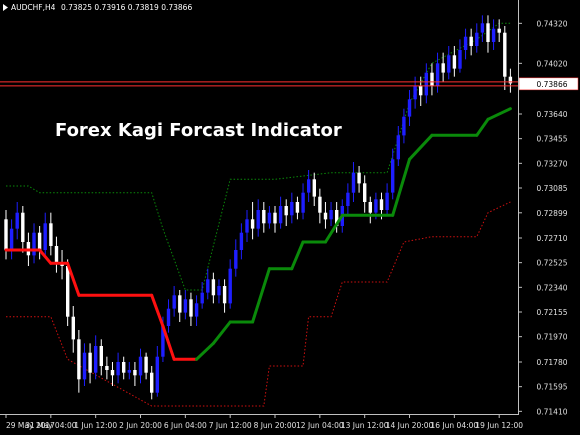 The width and height of the screenshot is (580, 435). Describe the element at coordinates (551, 411) in the screenshot. I see `y-tick-label: 0.71410` at that location.